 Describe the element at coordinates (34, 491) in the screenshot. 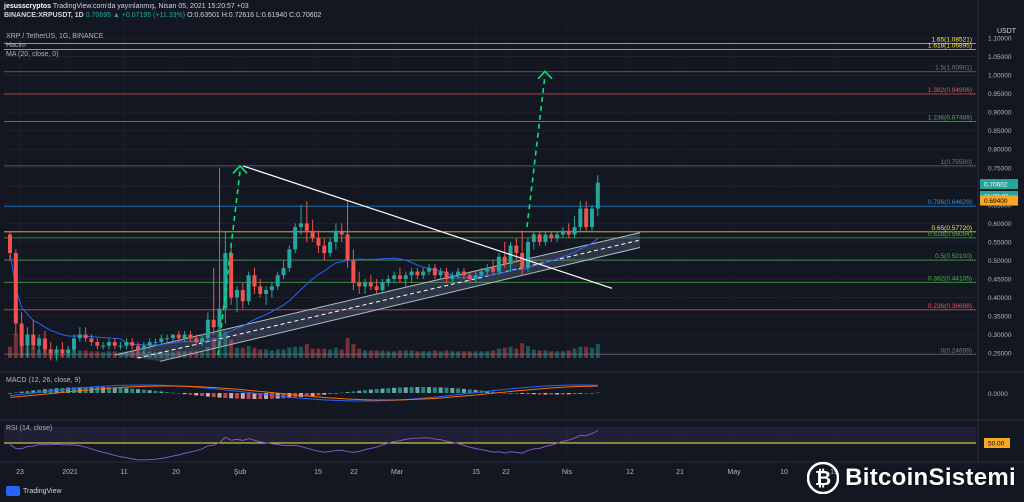

I see `tradingview-logo: TradingView` at that location.